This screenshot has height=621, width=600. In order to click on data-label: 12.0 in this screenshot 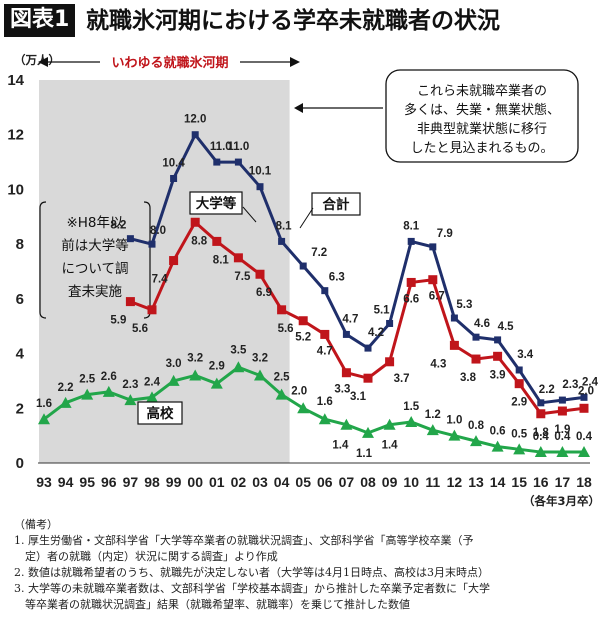, I will do `click(195, 120)`.